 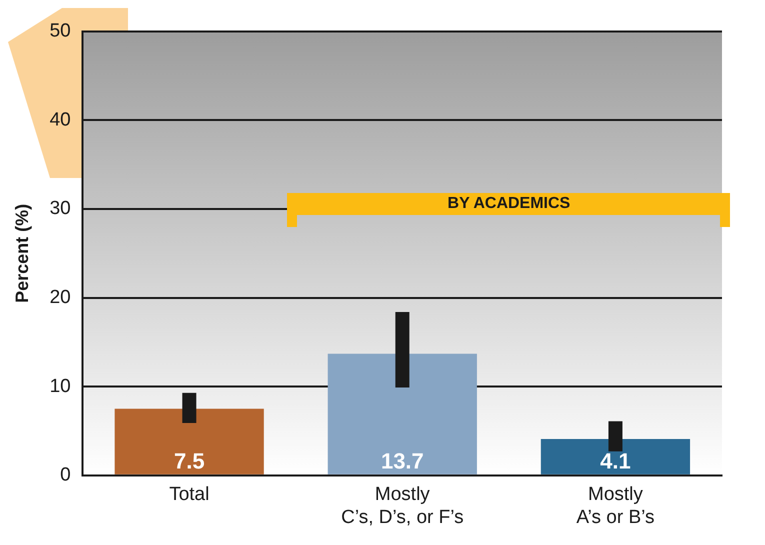 I want to click on y-tick-label: 50, so click(x=60, y=31).